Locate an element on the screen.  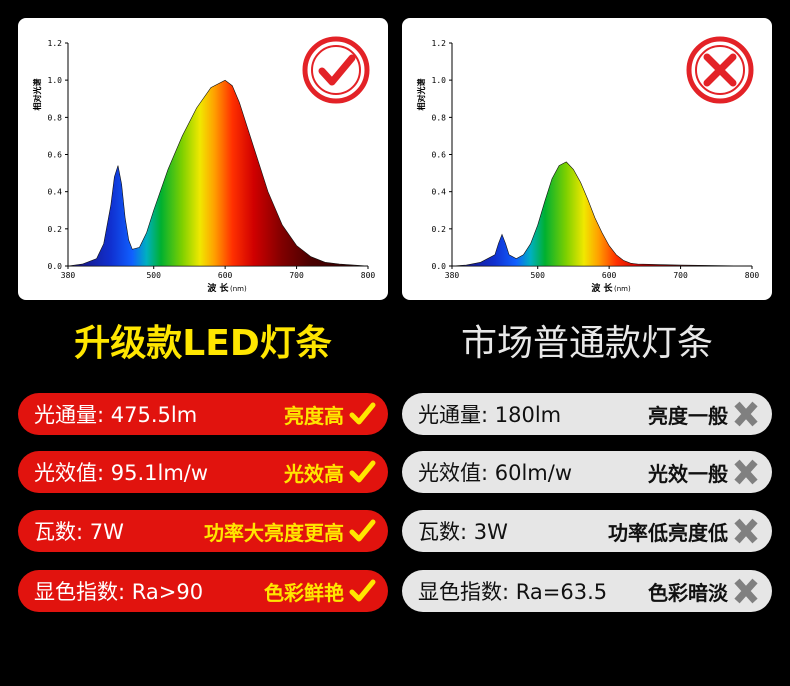
spec-label: 瓦数: 7W is located at coordinates (79, 532).